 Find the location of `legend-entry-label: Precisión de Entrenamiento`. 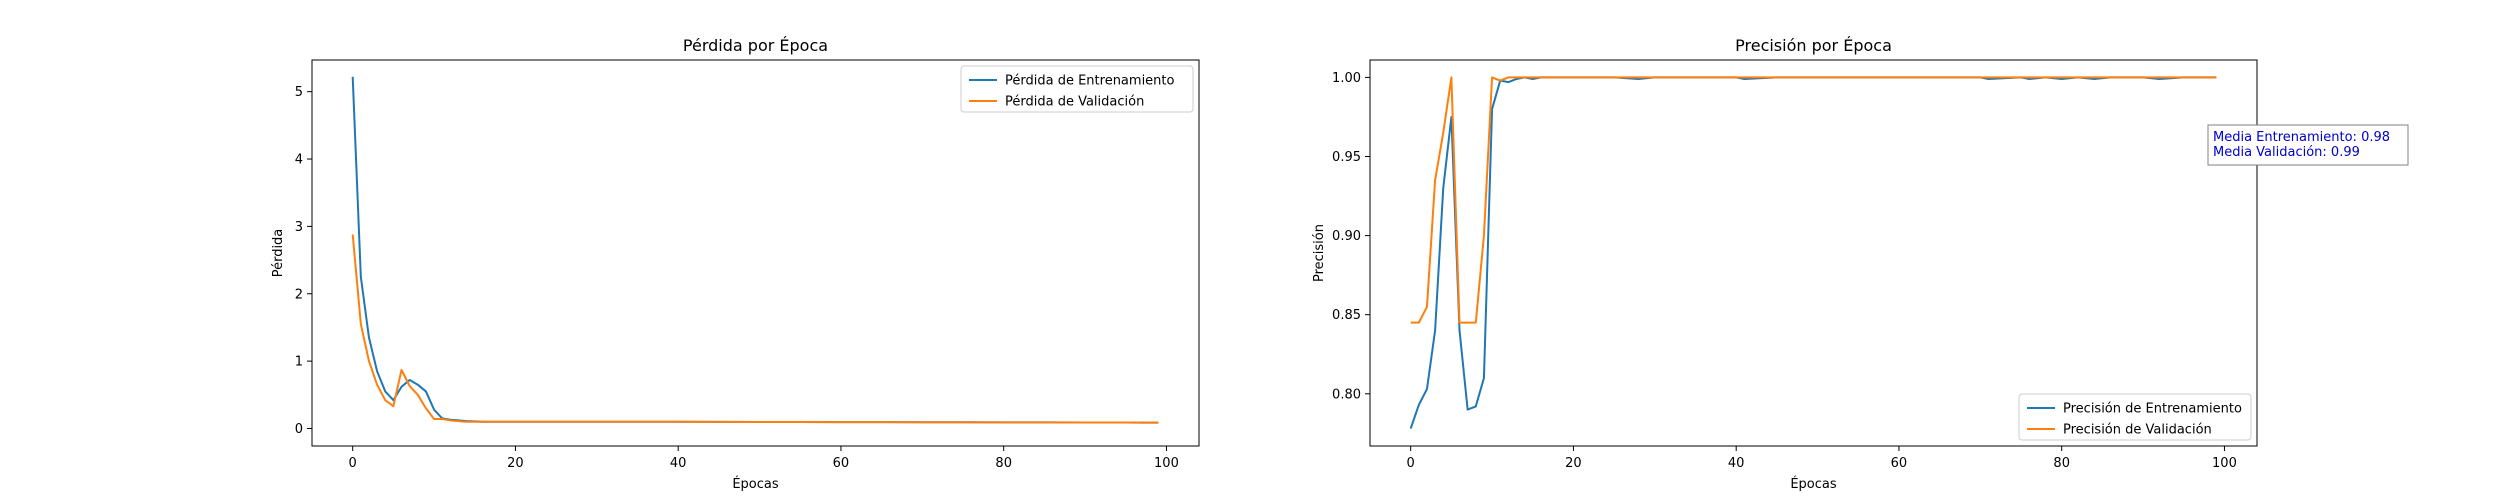

legend-entry-label: Precisión de Entrenamiento is located at coordinates (2152, 409).